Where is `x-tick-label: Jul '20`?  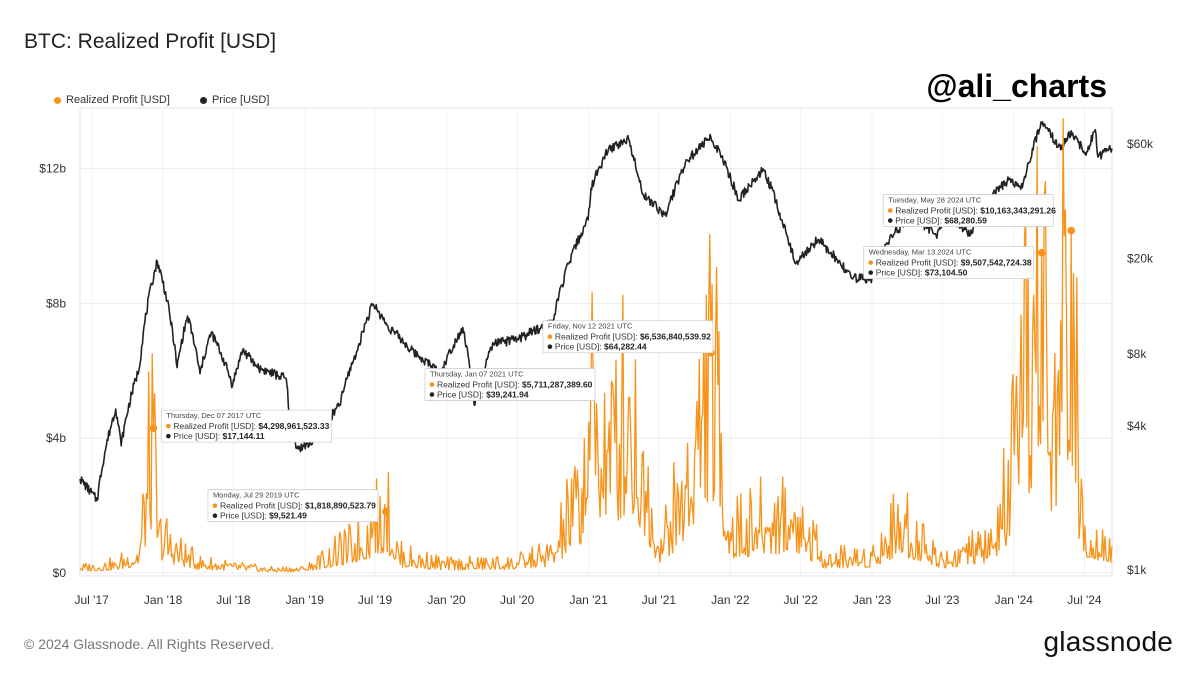 x-tick-label: Jul '20 is located at coordinates (517, 600).